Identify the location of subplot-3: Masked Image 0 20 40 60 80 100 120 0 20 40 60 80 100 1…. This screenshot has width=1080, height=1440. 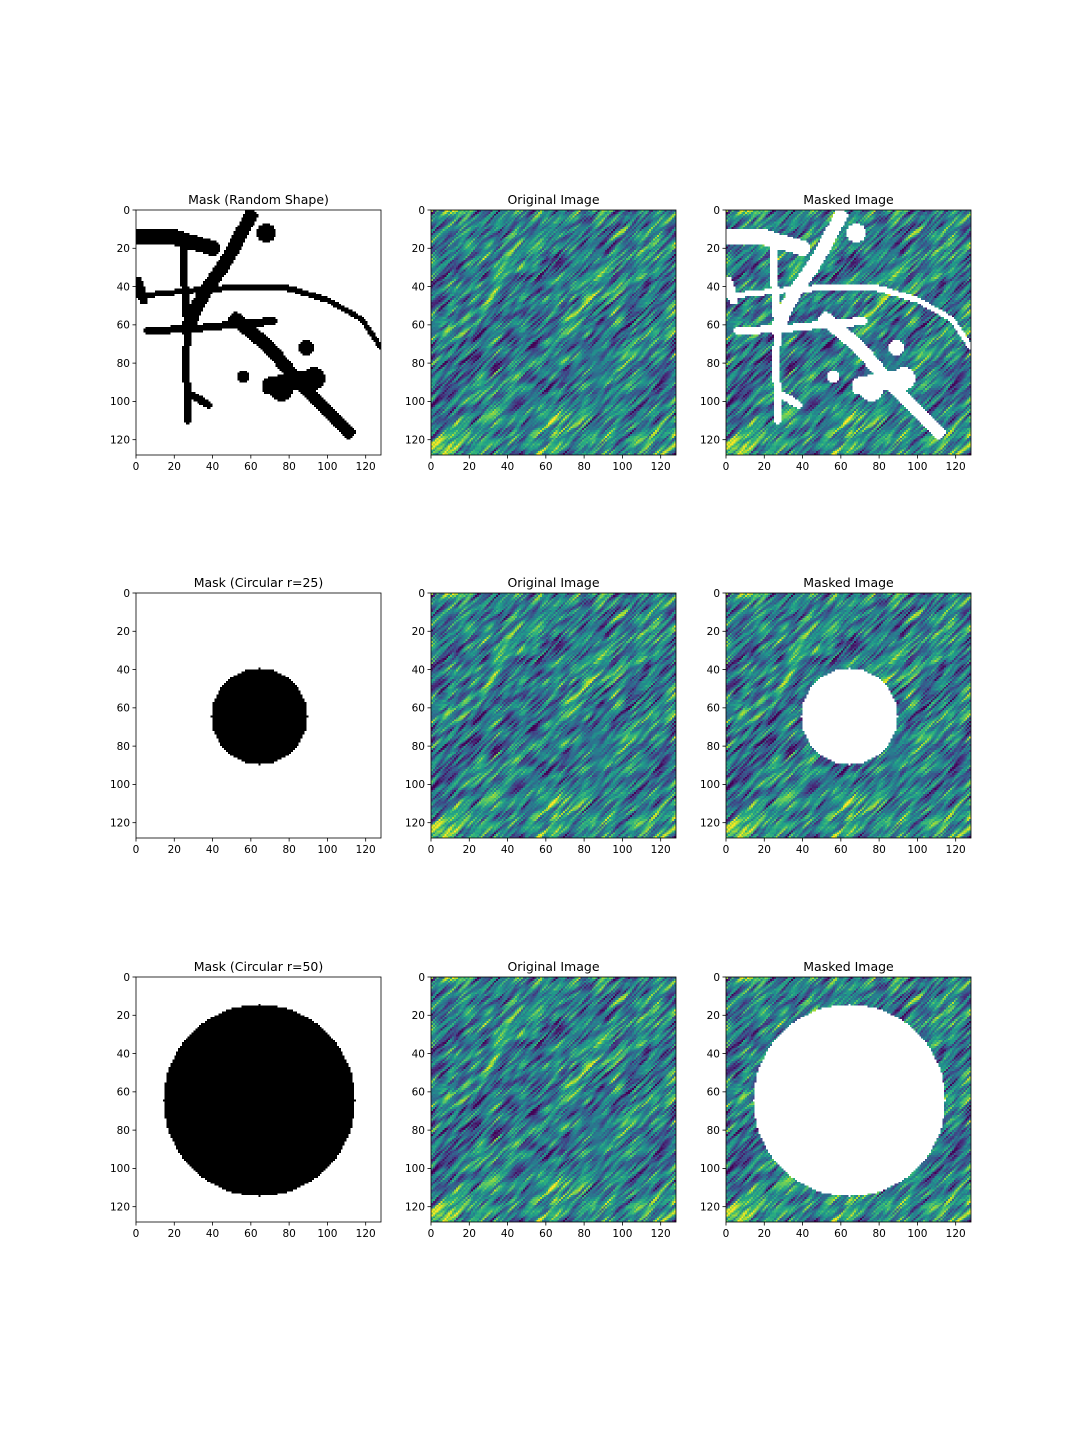
(835, 332).